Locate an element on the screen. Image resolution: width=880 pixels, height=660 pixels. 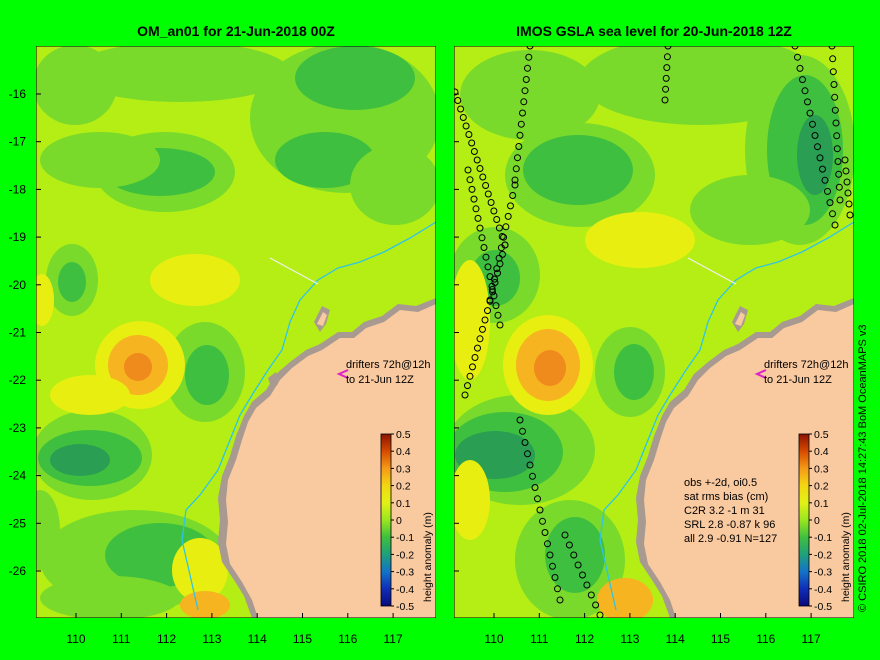
lon-tick-label: 114 is located at coordinates (257, 639).